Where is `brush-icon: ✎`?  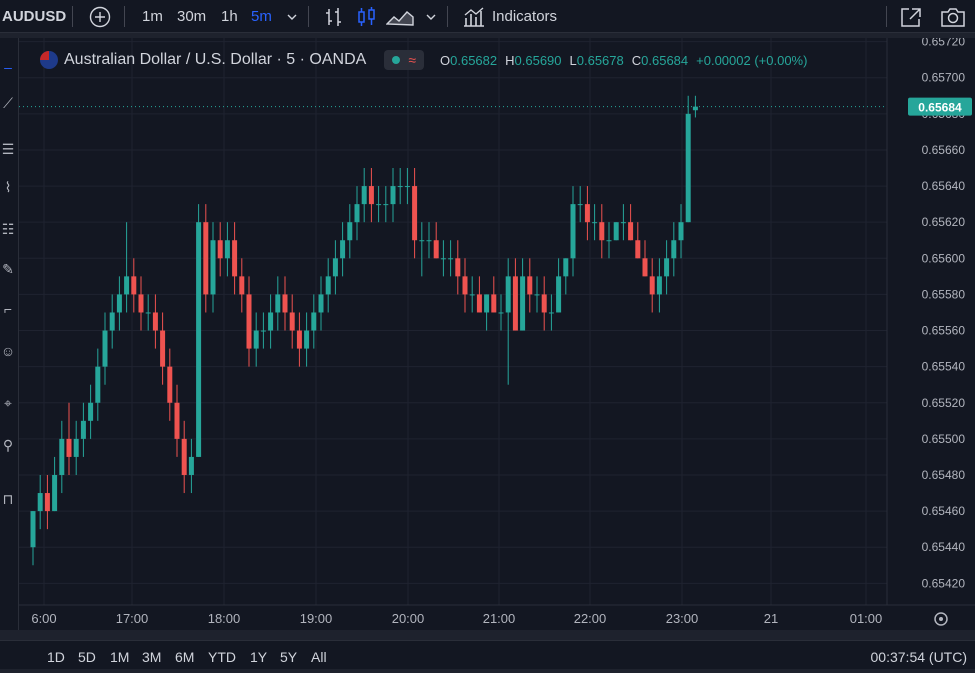
brush-icon: ✎ is located at coordinates (8, 269).